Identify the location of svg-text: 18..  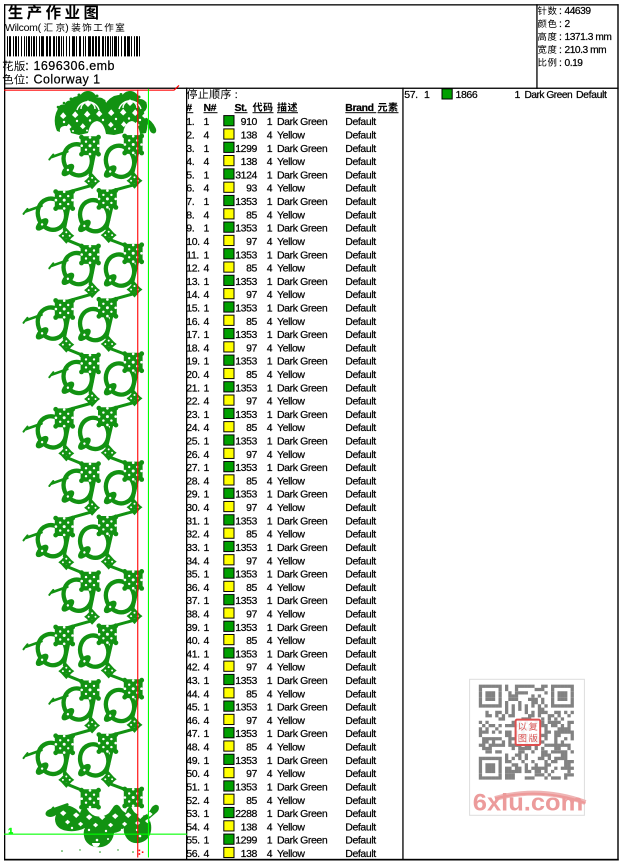
(192, 348).